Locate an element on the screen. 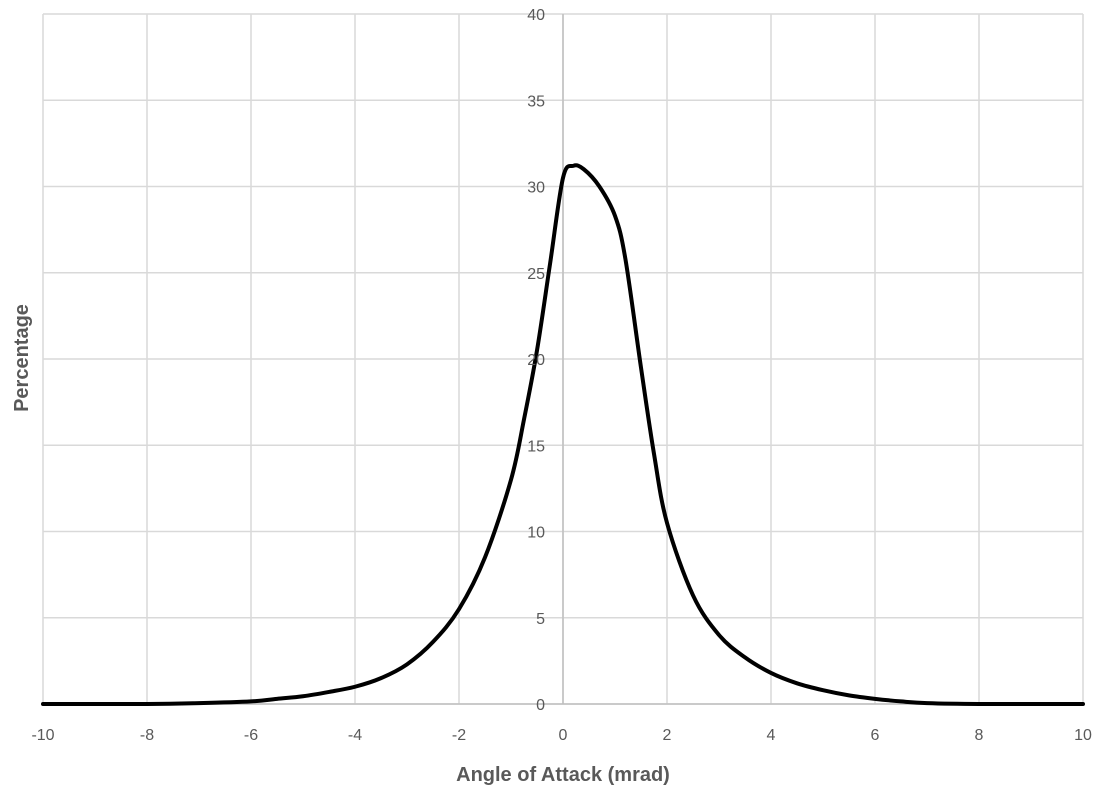 The height and width of the screenshot is (790, 1101). x-axis-title: Angle of Attack (mrad) is located at coordinates (563, 775).